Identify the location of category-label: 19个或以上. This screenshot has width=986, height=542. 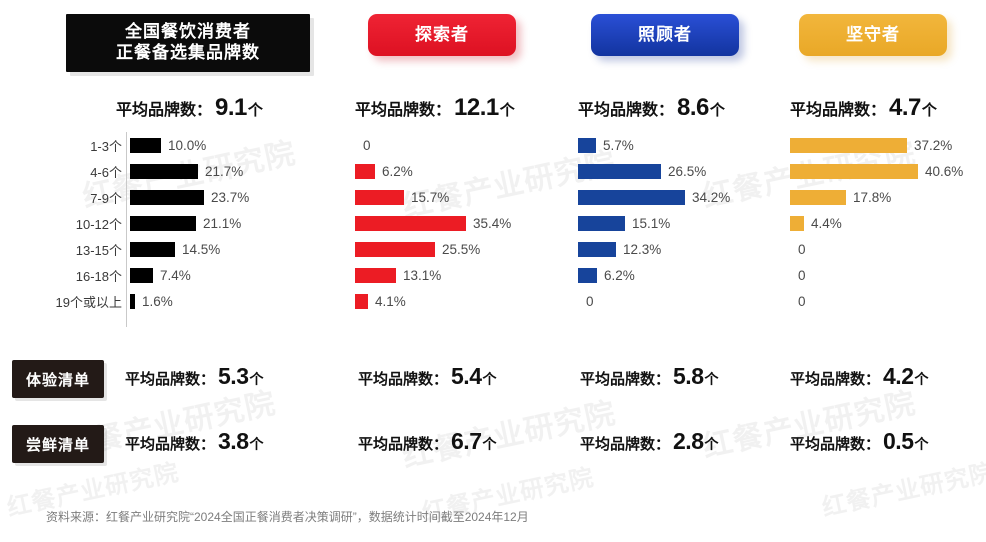
(88, 302).